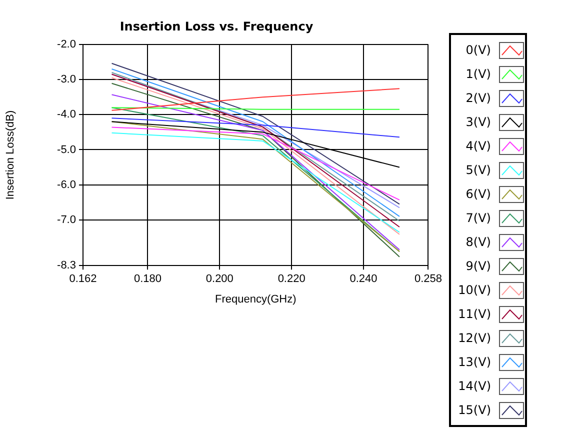 The width and height of the screenshot is (567, 447). What do you see at coordinates (478, 242) in the screenshot?
I see `legend-label: 8(V)` at bounding box center [478, 242].